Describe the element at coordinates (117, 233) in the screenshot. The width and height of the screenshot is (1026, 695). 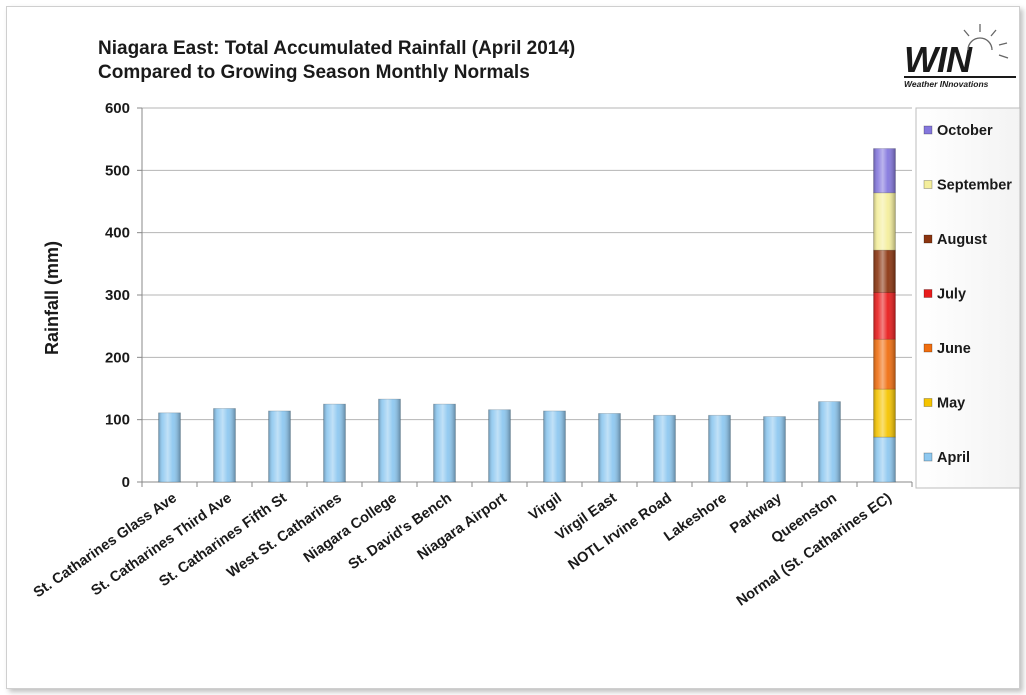
I see `y-tick-label: 400` at that location.